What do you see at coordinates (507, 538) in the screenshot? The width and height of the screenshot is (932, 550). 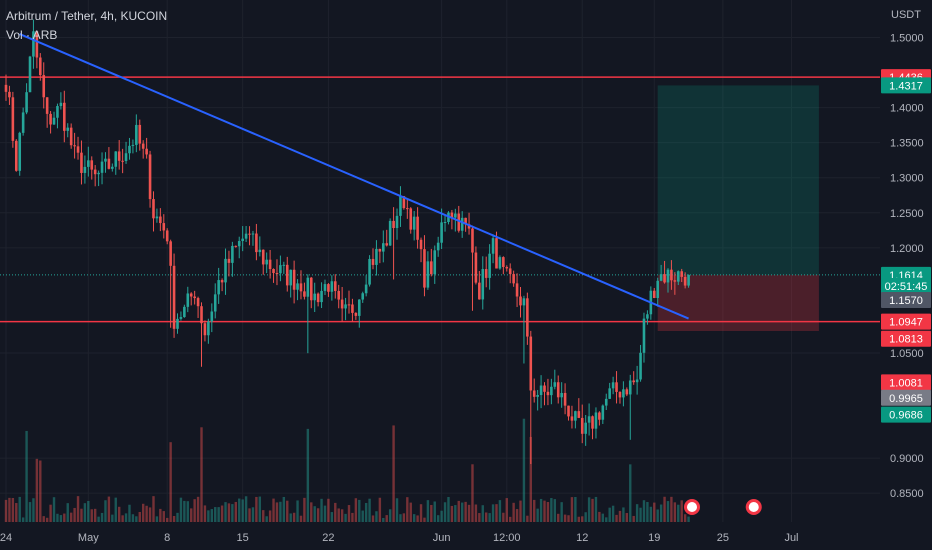 I see `x-tick-label: 12:00` at bounding box center [507, 538].